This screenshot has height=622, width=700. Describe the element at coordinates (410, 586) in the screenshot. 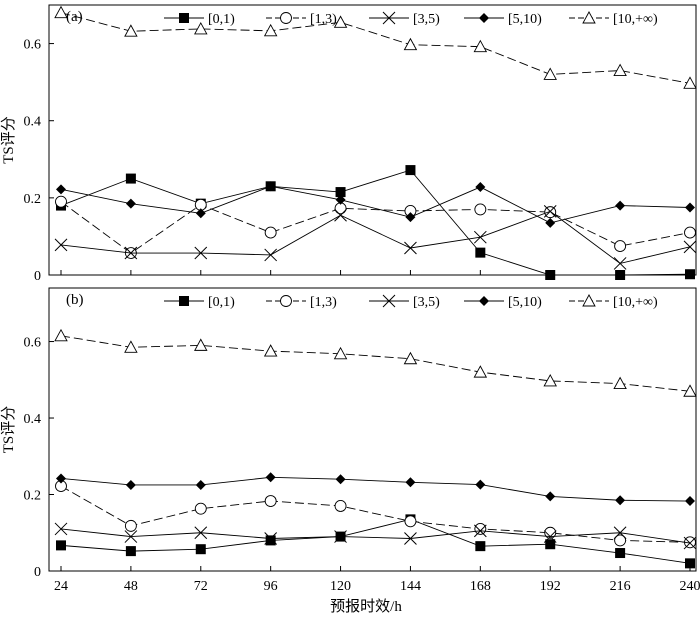

I see `x-tick-label: 144` at that location.